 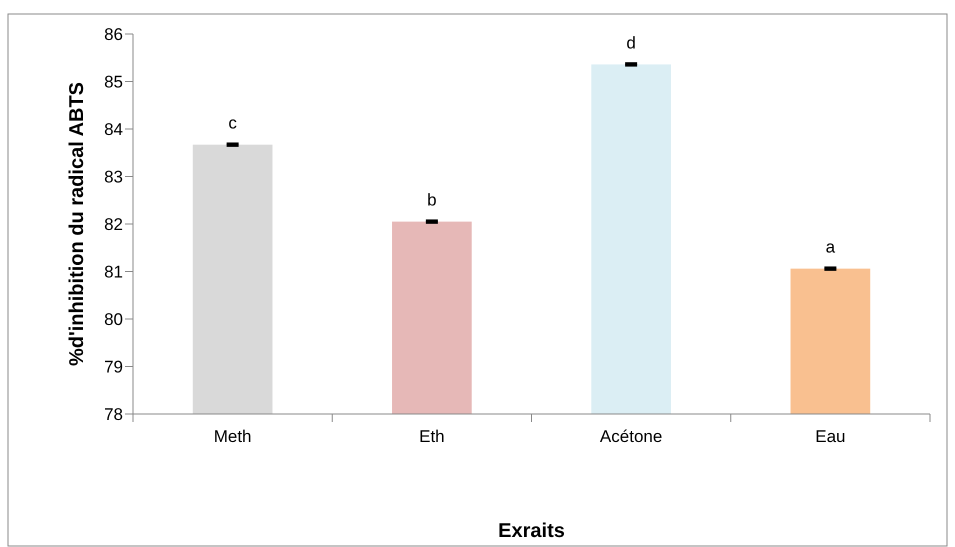 What do you see at coordinates (432, 200) in the screenshot?
I see `annotation: b` at bounding box center [432, 200].